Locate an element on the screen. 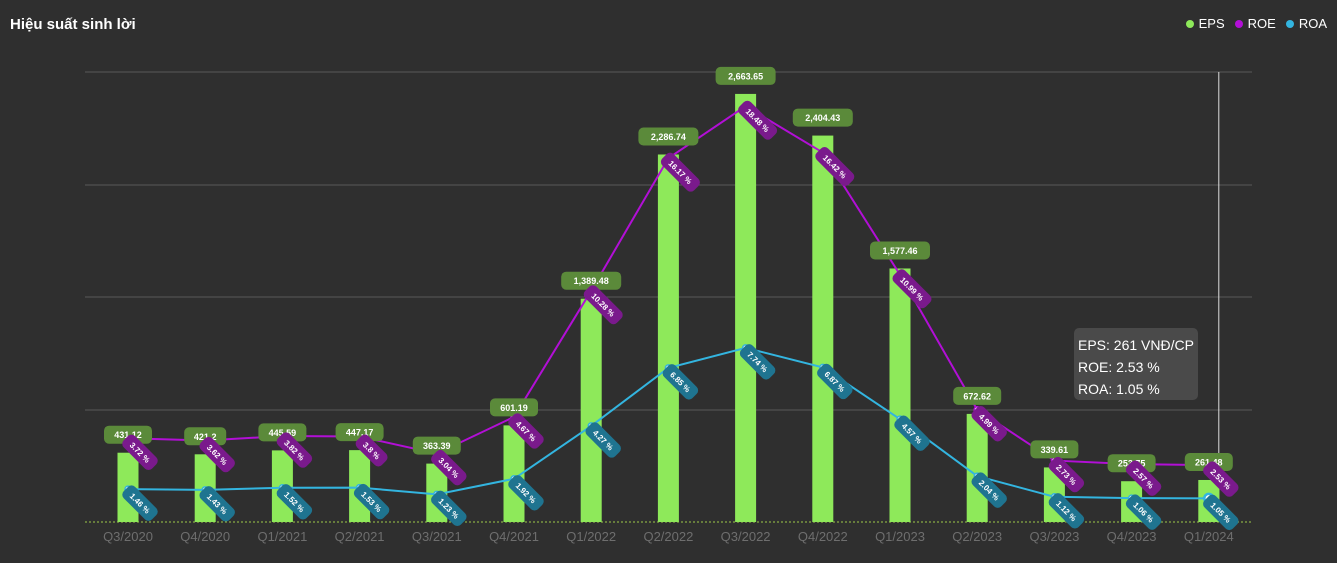 This screenshot has height=563, width=1337. x-tick-label: Q1/2022 is located at coordinates (591, 536).